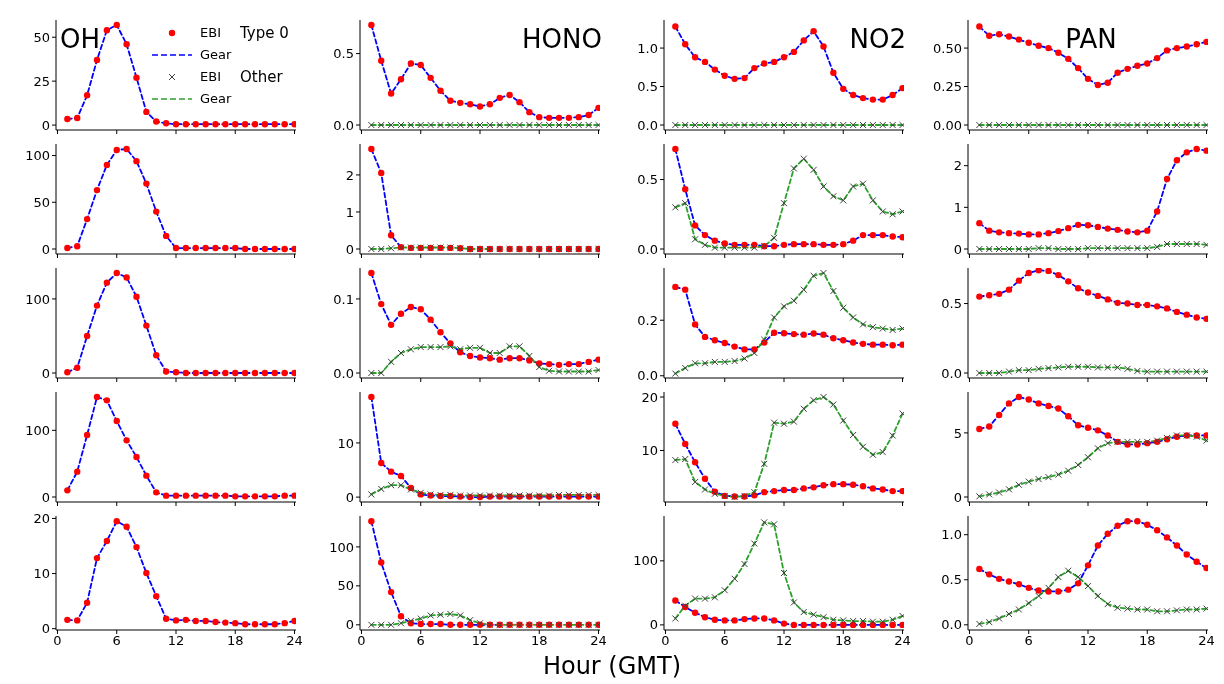  I want to click on y-tick-label: 0.2, so click(647, 320).